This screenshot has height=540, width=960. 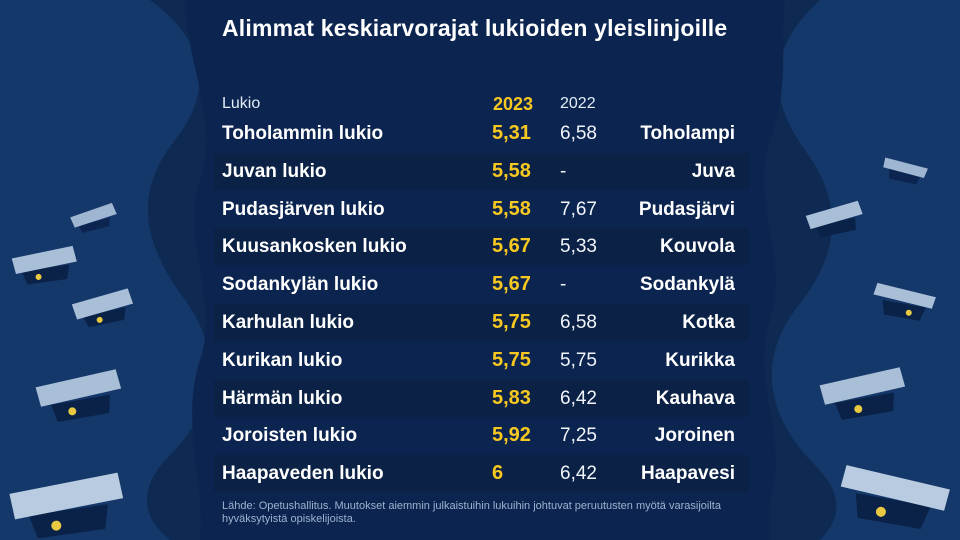 What do you see at coordinates (578, 360) in the screenshot?
I see `value-2022-cell: 5,75` at bounding box center [578, 360].